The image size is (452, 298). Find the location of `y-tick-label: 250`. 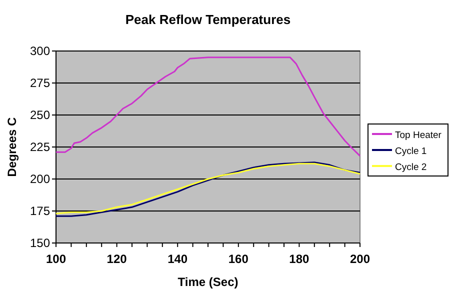

y-tick-label: 250 is located at coordinates (40, 115).